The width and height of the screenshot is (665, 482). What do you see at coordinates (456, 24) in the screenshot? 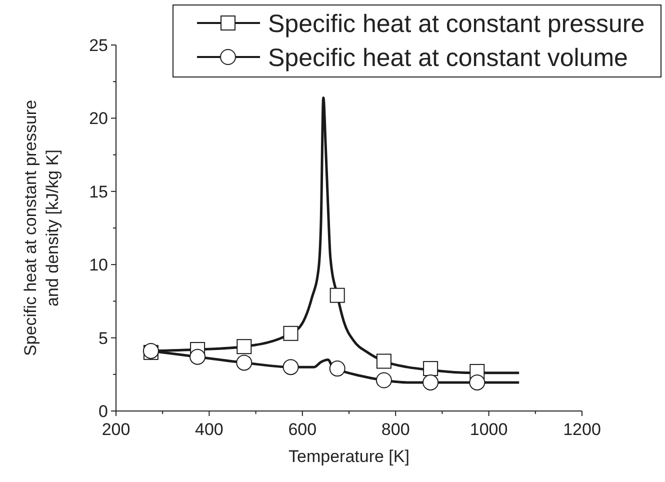
I see `legend-label: Specific heat at constant pressure` at bounding box center [456, 24].